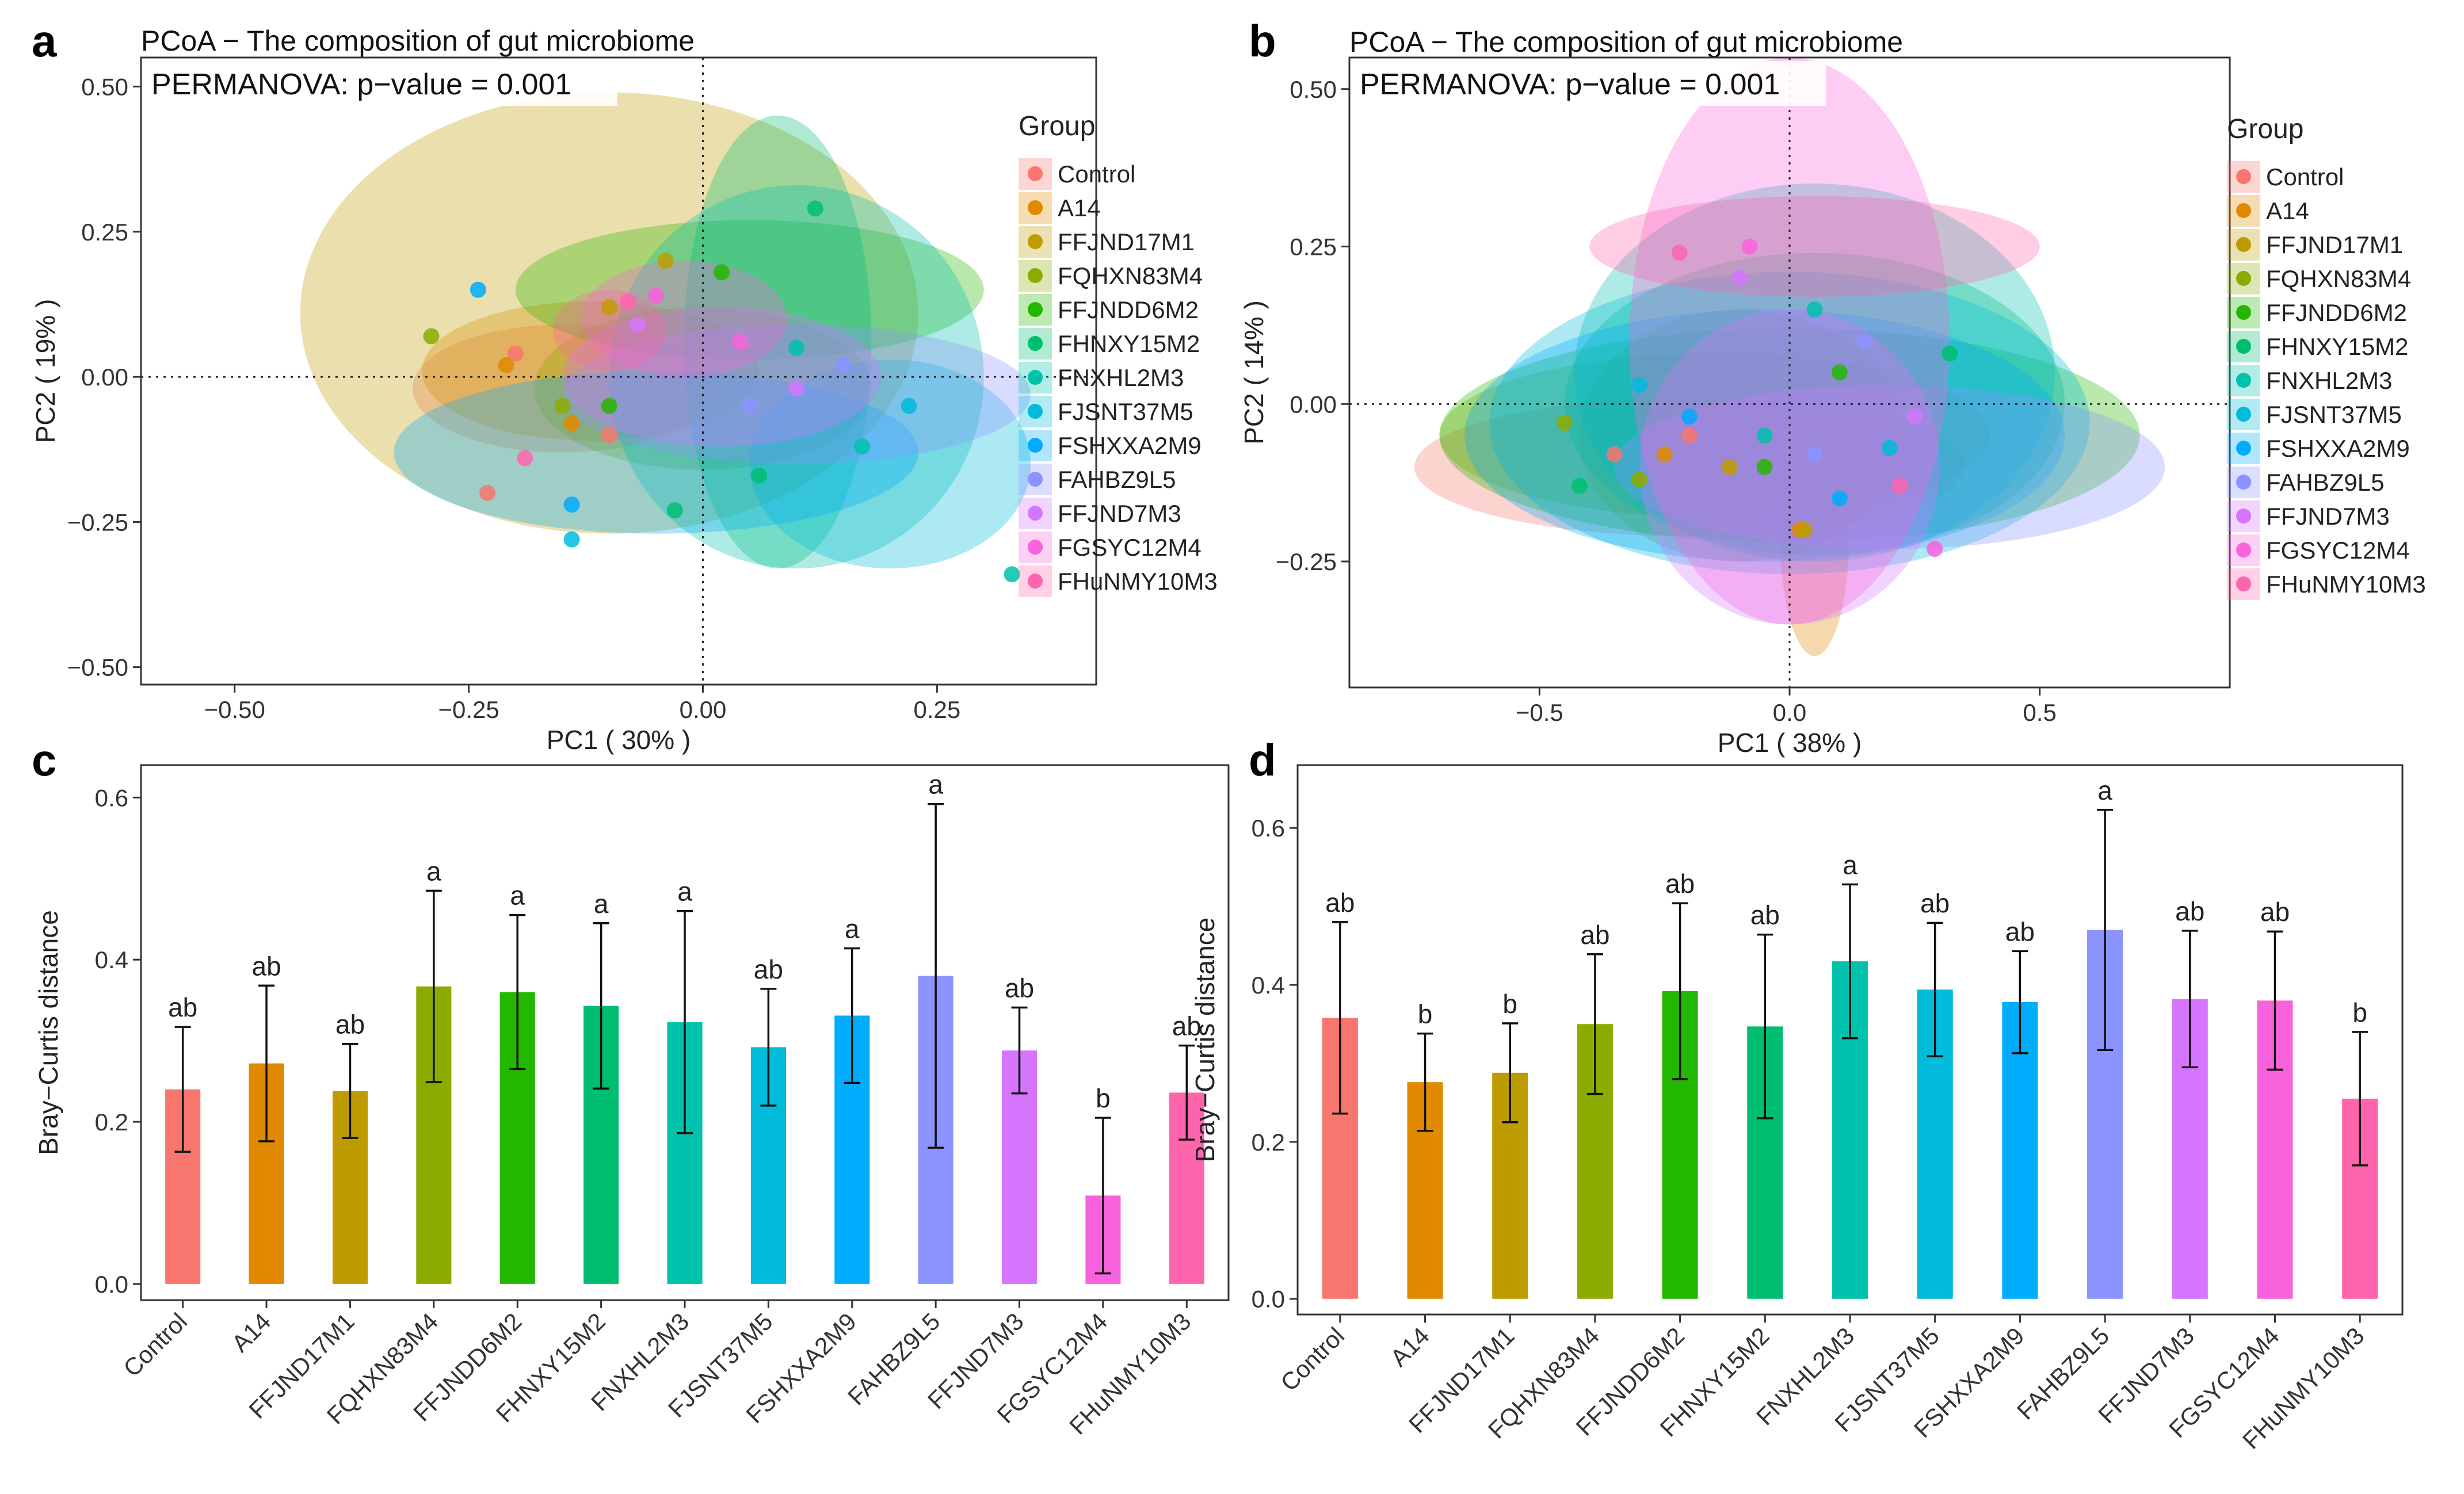 The width and height of the screenshot is (2464, 1494). What do you see at coordinates (525, 459) in the screenshot?
I see `point-FHuNMY10M3` at bounding box center [525, 459].